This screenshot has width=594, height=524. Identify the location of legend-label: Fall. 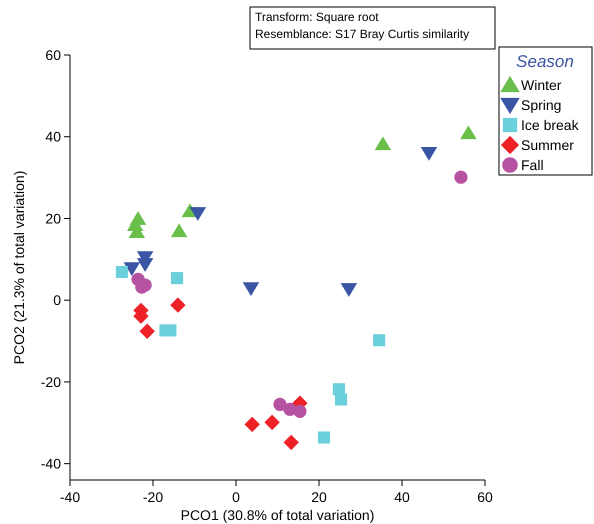
(532, 164).